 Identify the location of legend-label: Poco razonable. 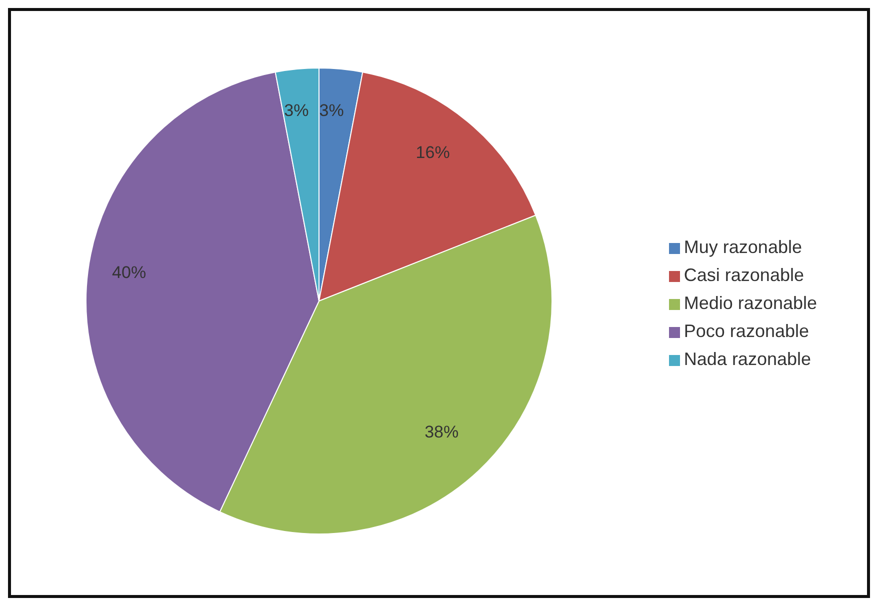
(746, 331).